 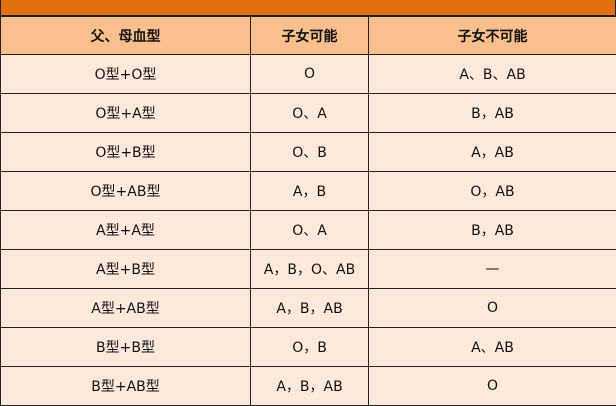 What do you see at coordinates (125, 347) in the screenshot?
I see `parents-cell: B型+B型` at bounding box center [125, 347].